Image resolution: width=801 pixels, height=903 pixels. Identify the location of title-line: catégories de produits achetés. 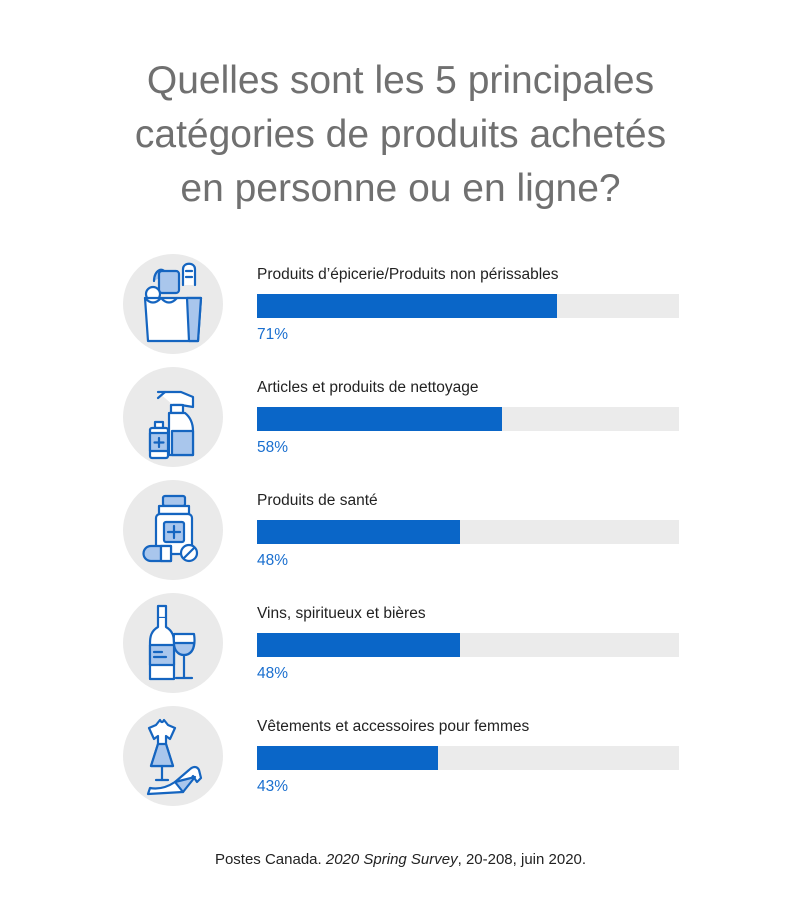
(400, 134).